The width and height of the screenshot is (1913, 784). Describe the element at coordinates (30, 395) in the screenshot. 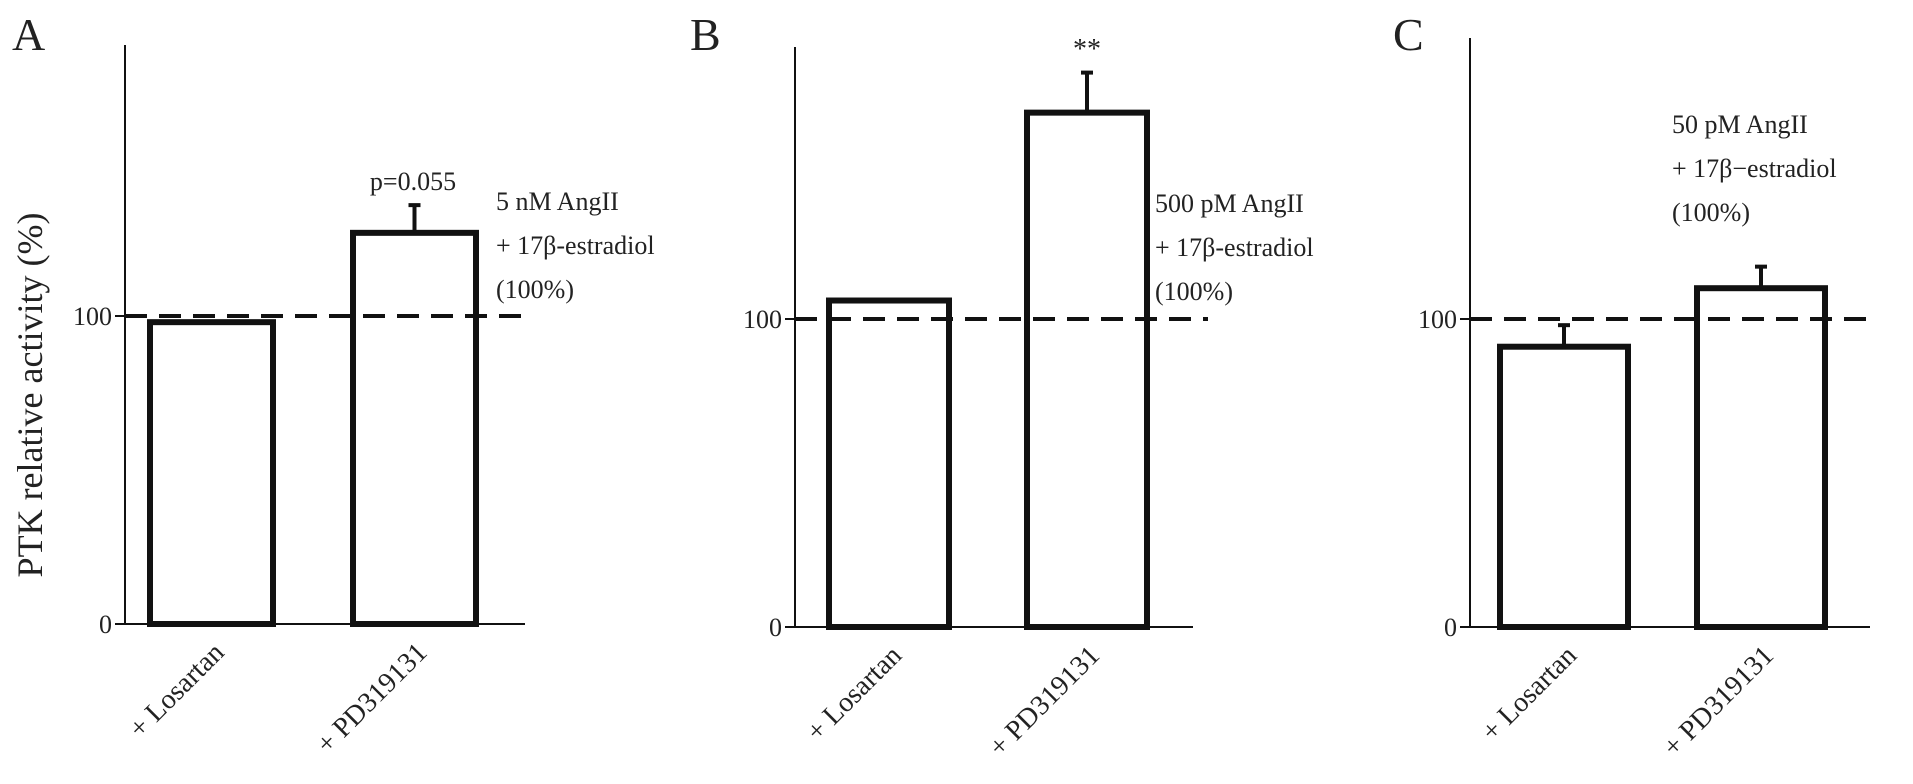

I see `y-axis-label: PTK relative activity (%)` at that location.